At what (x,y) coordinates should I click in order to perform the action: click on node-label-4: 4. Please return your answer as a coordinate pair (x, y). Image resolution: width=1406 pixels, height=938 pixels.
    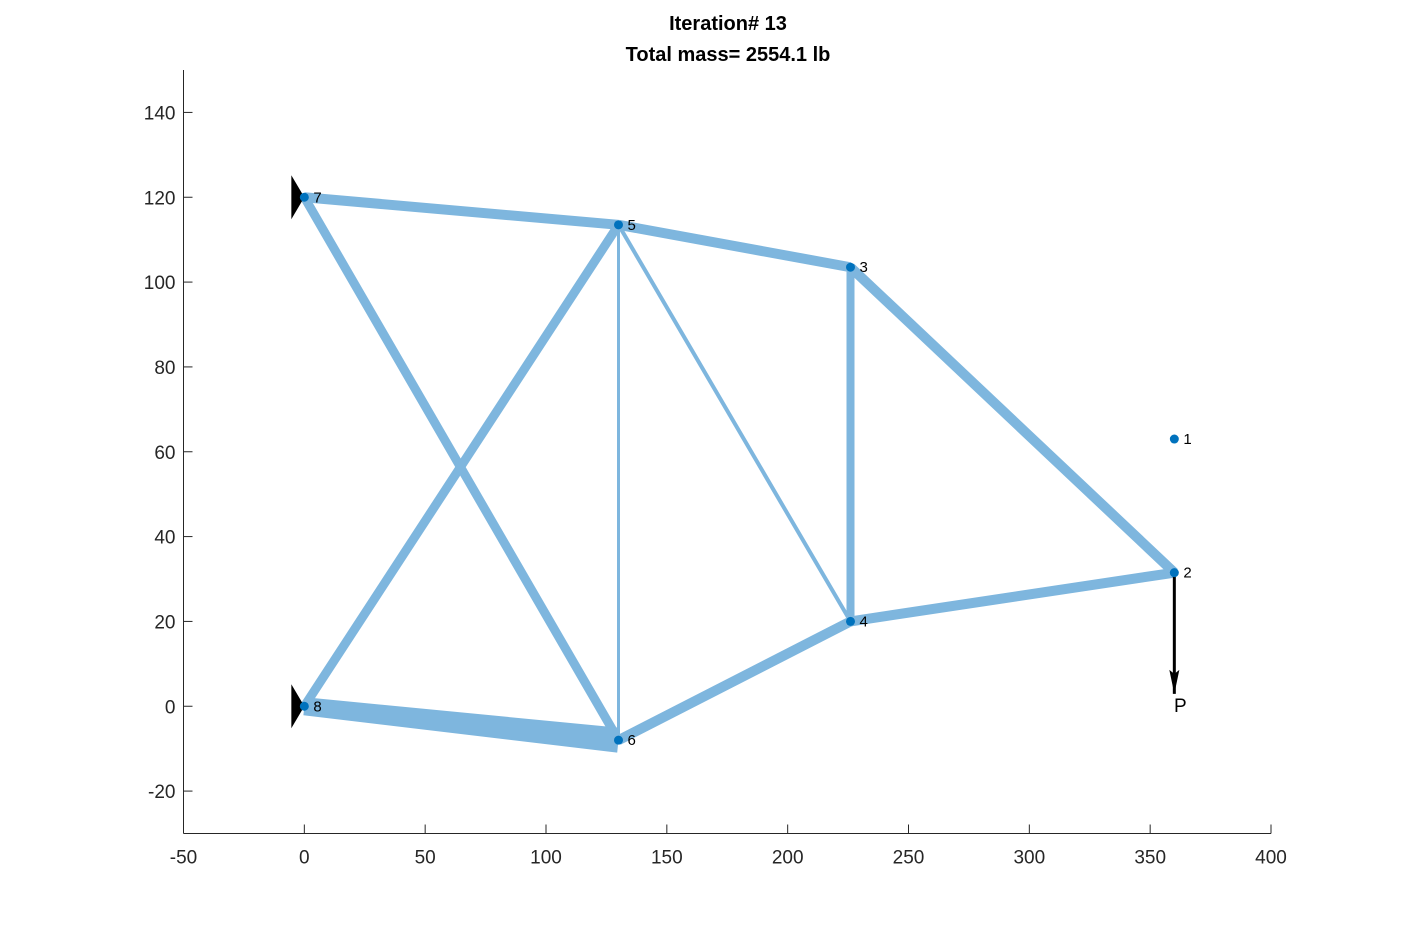
    Looking at the image, I should click on (864, 621).